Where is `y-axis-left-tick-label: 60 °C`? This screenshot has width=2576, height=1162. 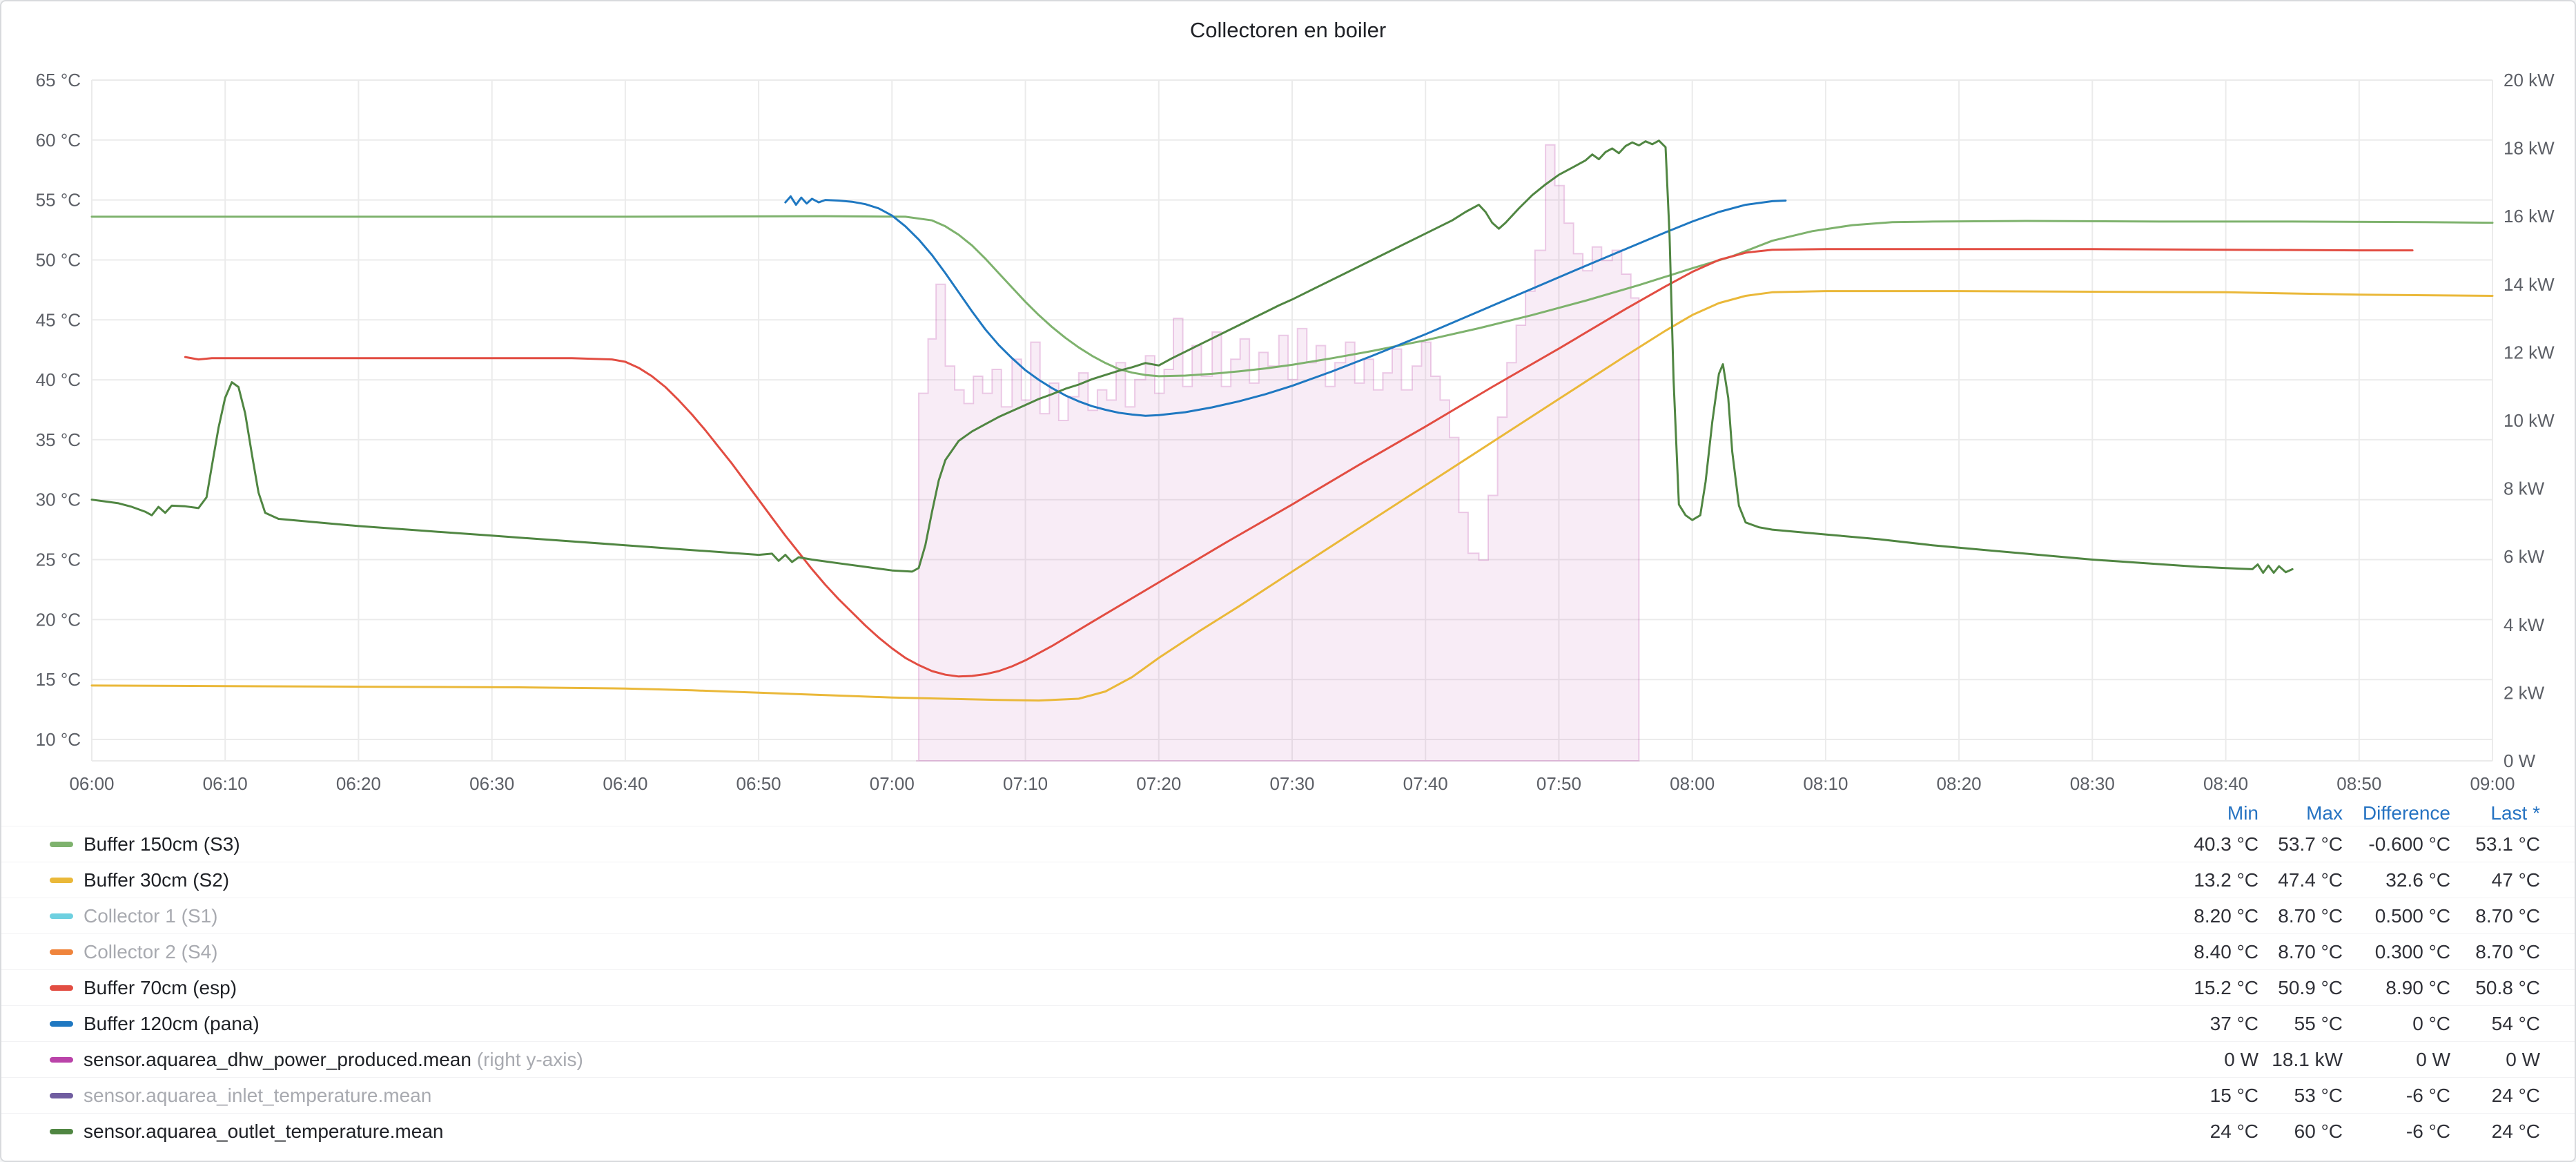
y-axis-left-tick-label: 60 °C is located at coordinates (58, 140).